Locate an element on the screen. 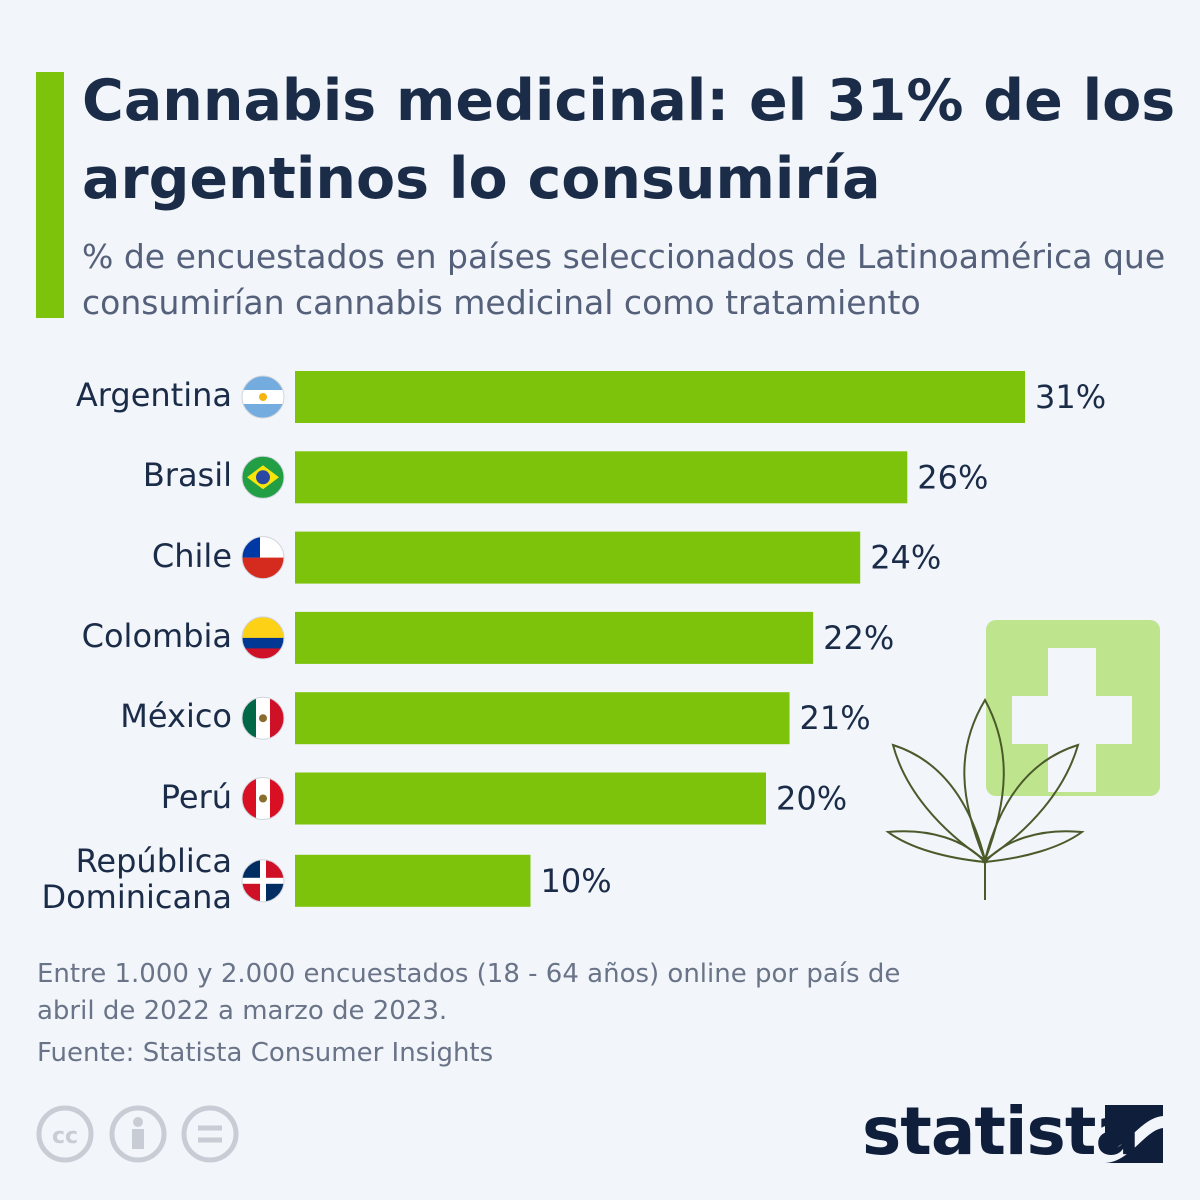  brand-logo-mark is located at coordinates (1134, 1134).